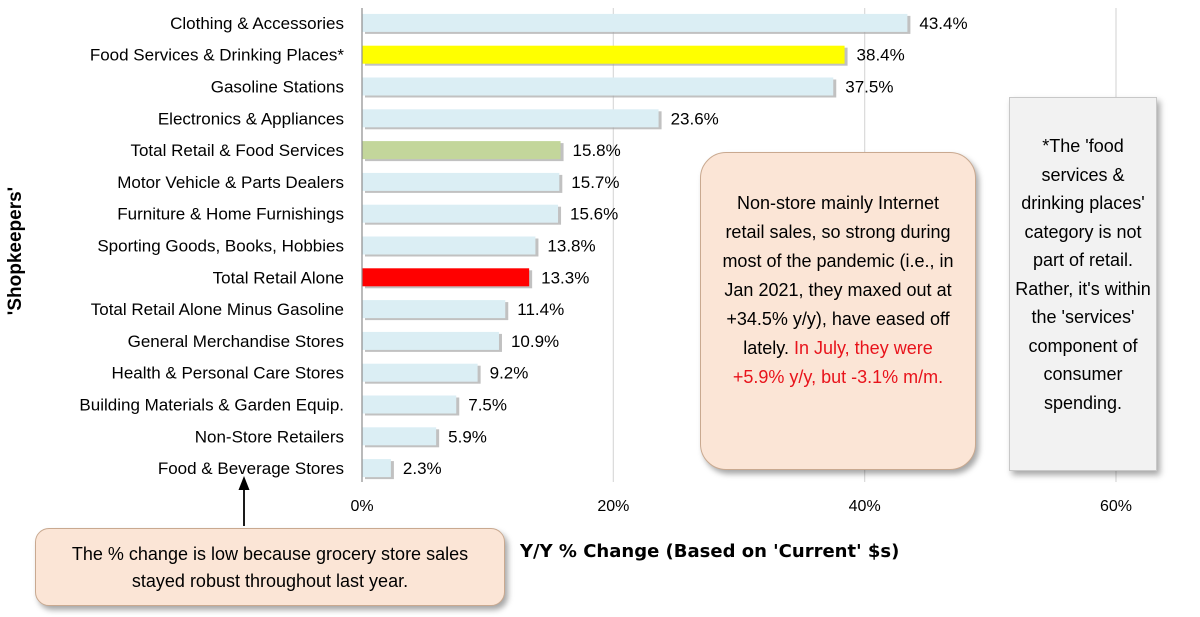 Image resolution: width=1200 pixels, height=617 pixels. Describe the element at coordinates (251, 468) in the screenshot. I see `category-label: Food & Beverage Stores` at that location.